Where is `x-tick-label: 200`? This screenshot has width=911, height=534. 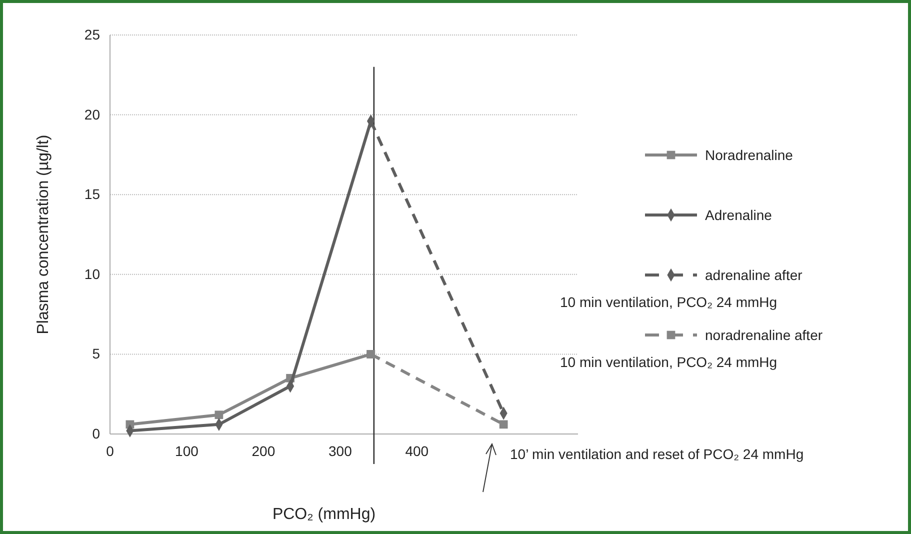 x-tick-label: 200 is located at coordinates (264, 450).